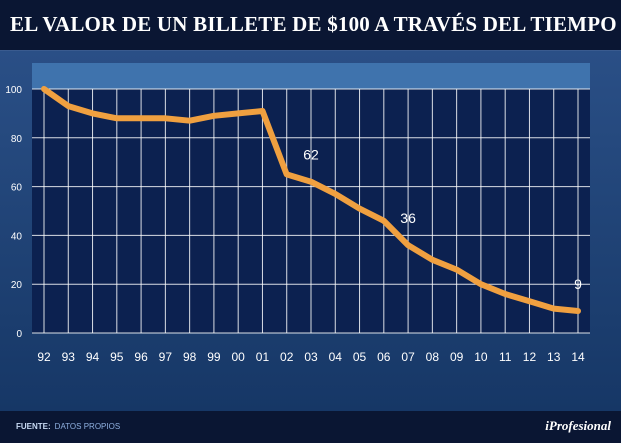 The height and width of the screenshot is (443, 621). What do you see at coordinates (17, 139) in the screenshot?
I see `y-tick-label: 80` at bounding box center [17, 139].